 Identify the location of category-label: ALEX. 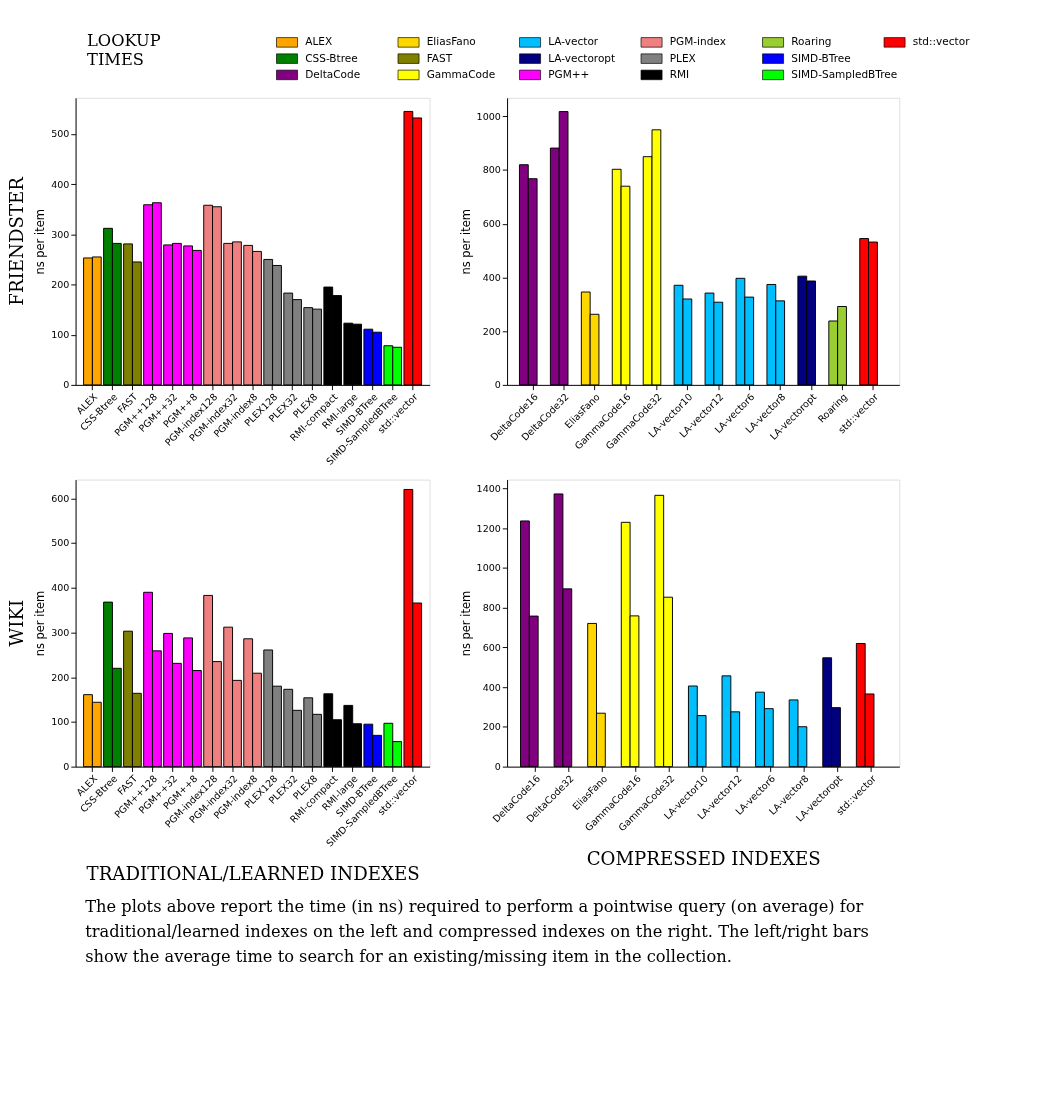
(319, 41).